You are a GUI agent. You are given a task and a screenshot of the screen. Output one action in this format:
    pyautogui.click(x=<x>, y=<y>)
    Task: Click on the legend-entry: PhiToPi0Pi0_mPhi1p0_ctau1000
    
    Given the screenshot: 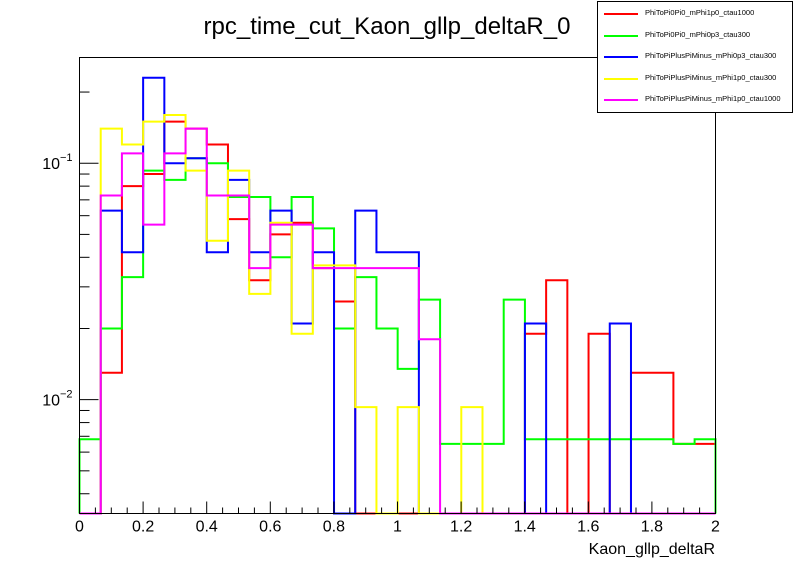 What is the action you would take?
    pyautogui.click(x=696, y=15)
    